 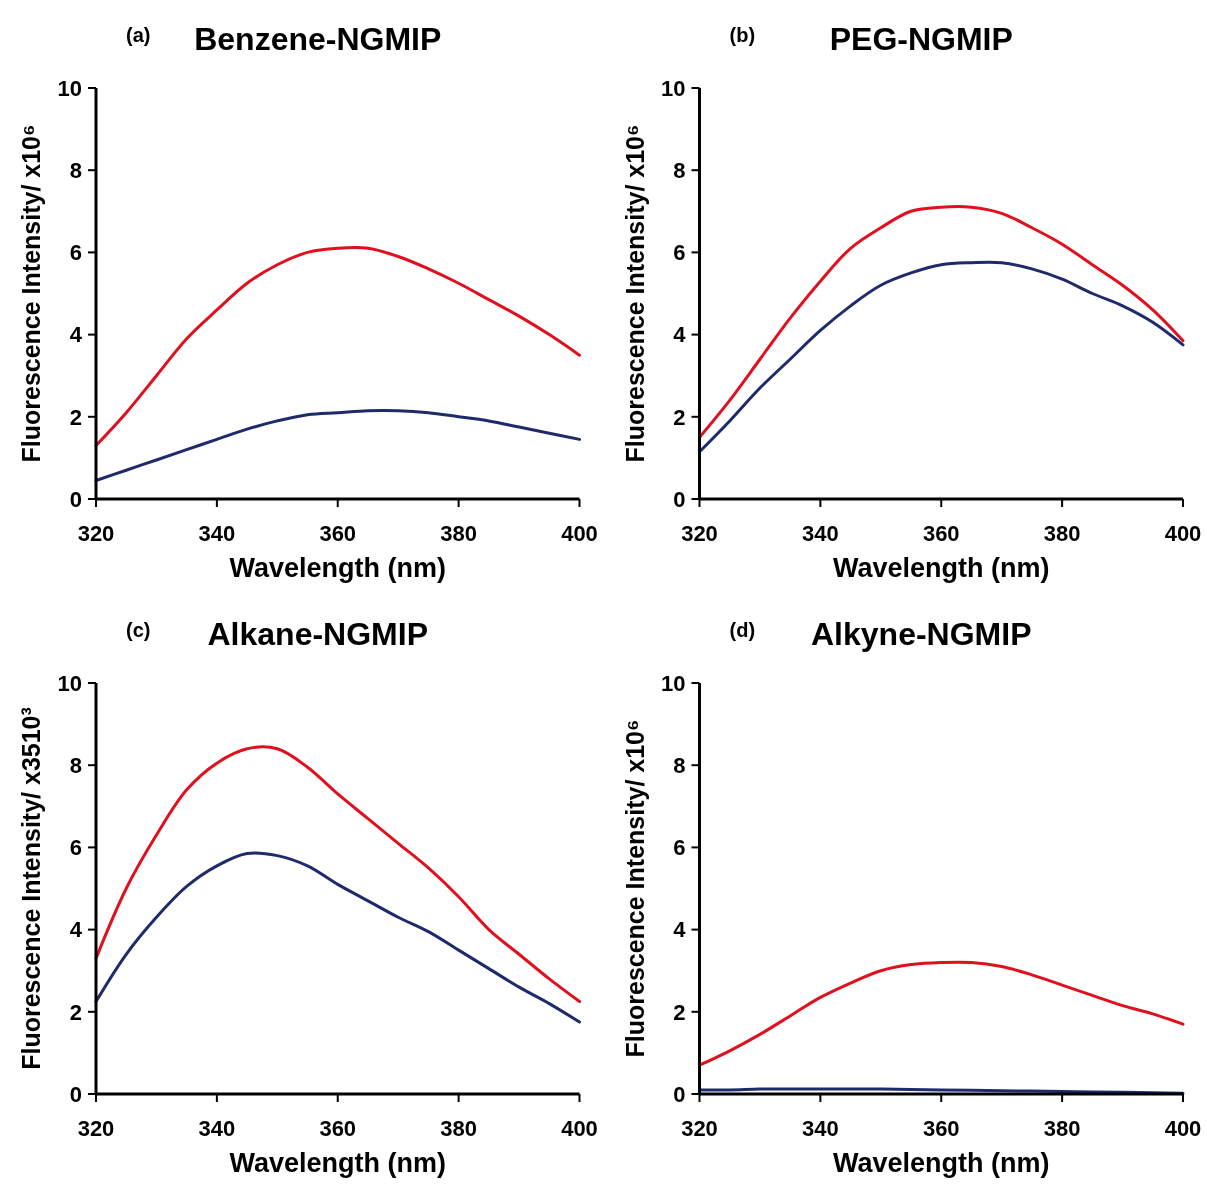 I want to click on text: (d), so click(x=742, y=630).